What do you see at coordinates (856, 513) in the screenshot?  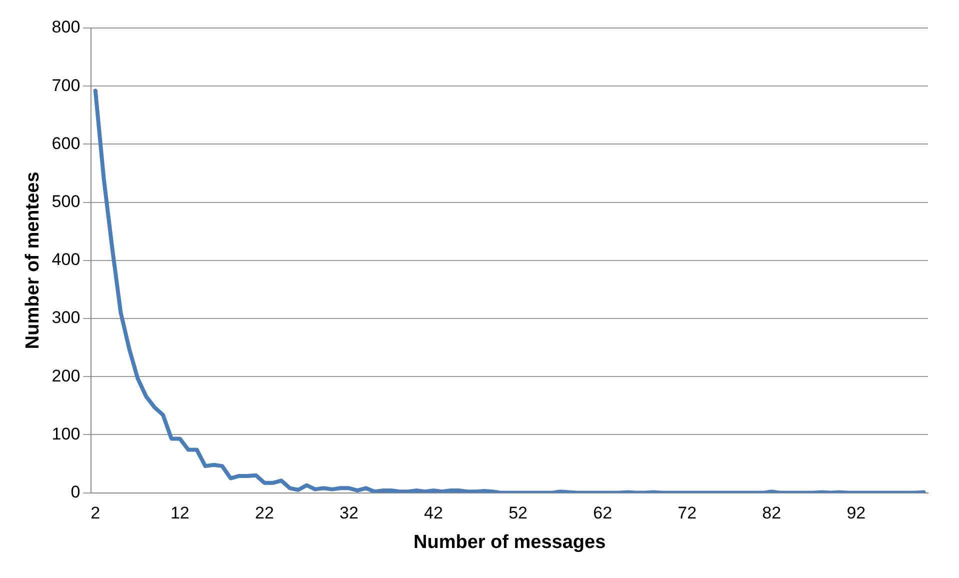 I see `x-tick-label: 92` at bounding box center [856, 513].